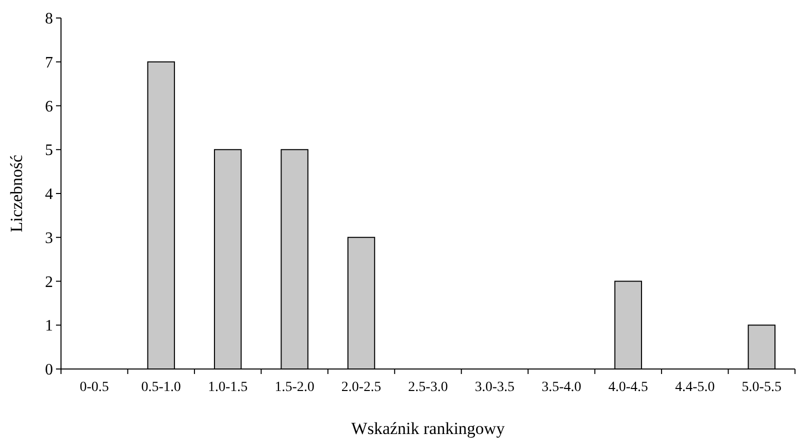  What do you see at coordinates (49, 370) in the screenshot?
I see `y-tick-label: 0` at bounding box center [49, 370].